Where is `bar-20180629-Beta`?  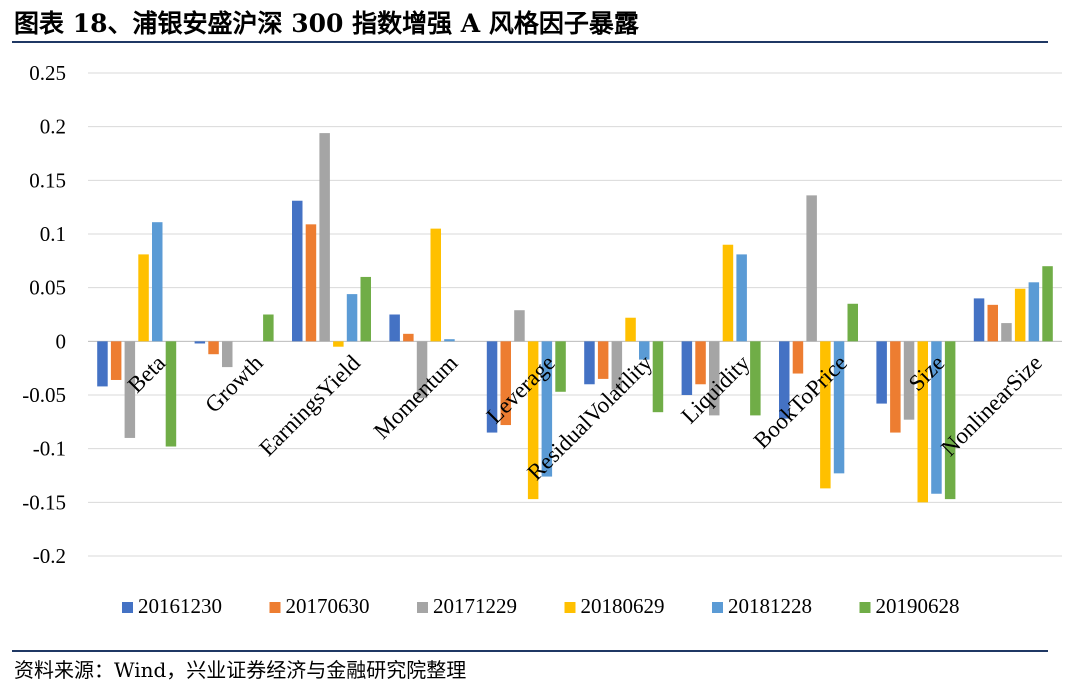 bar-20180629-Beta is located at coordinates (143, 298).